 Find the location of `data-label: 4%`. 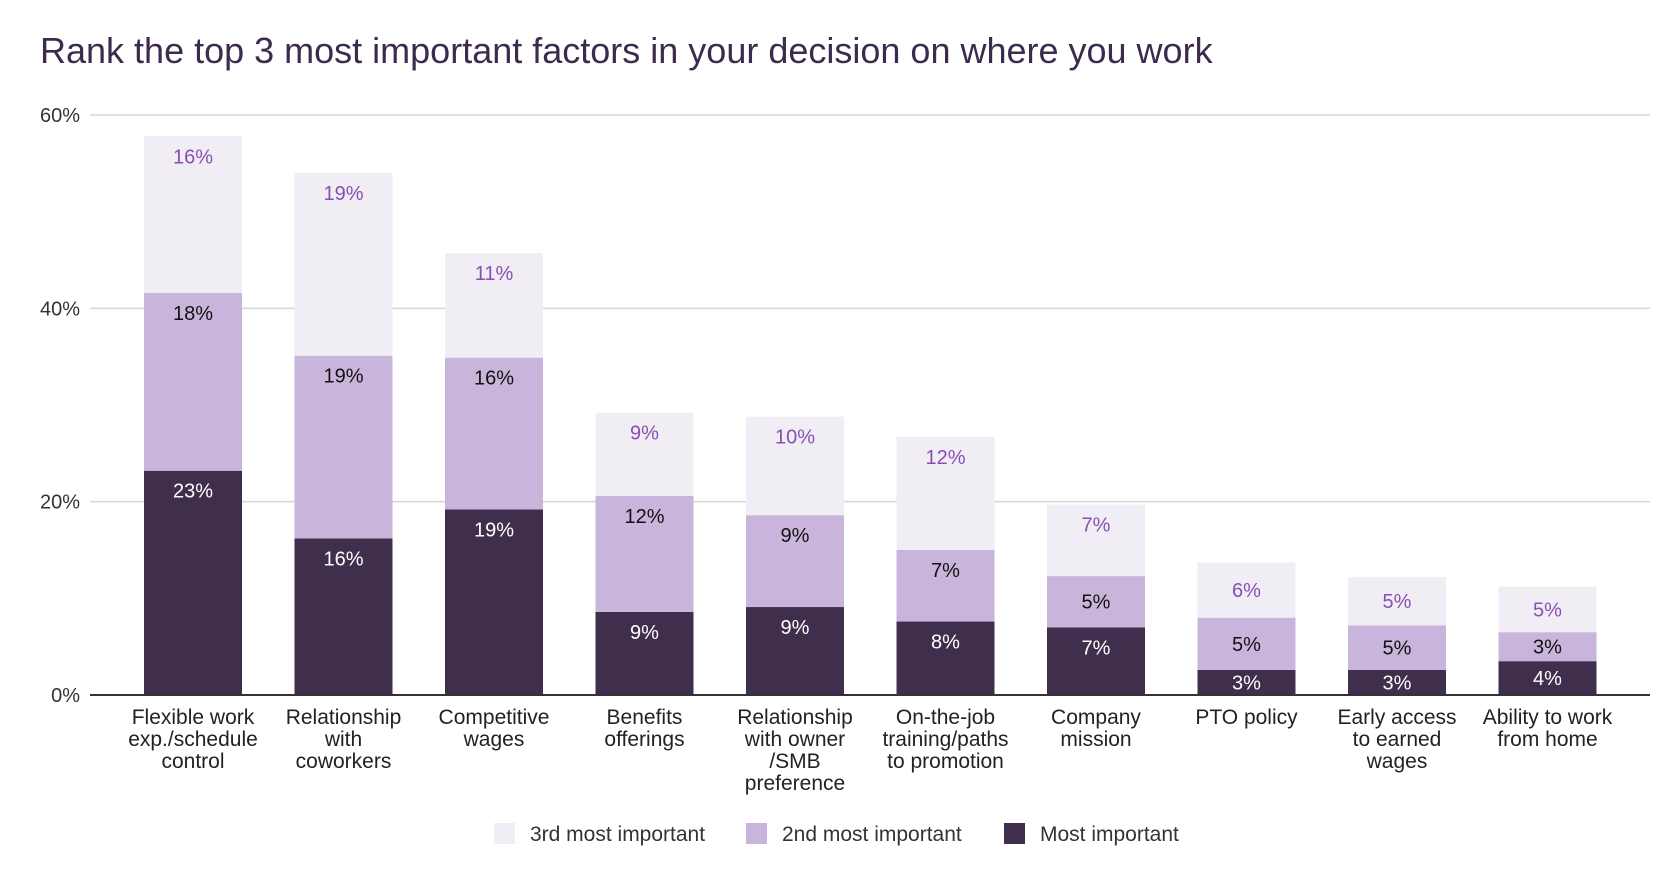

data-label: 4% is located at coordinates (1547, 679).